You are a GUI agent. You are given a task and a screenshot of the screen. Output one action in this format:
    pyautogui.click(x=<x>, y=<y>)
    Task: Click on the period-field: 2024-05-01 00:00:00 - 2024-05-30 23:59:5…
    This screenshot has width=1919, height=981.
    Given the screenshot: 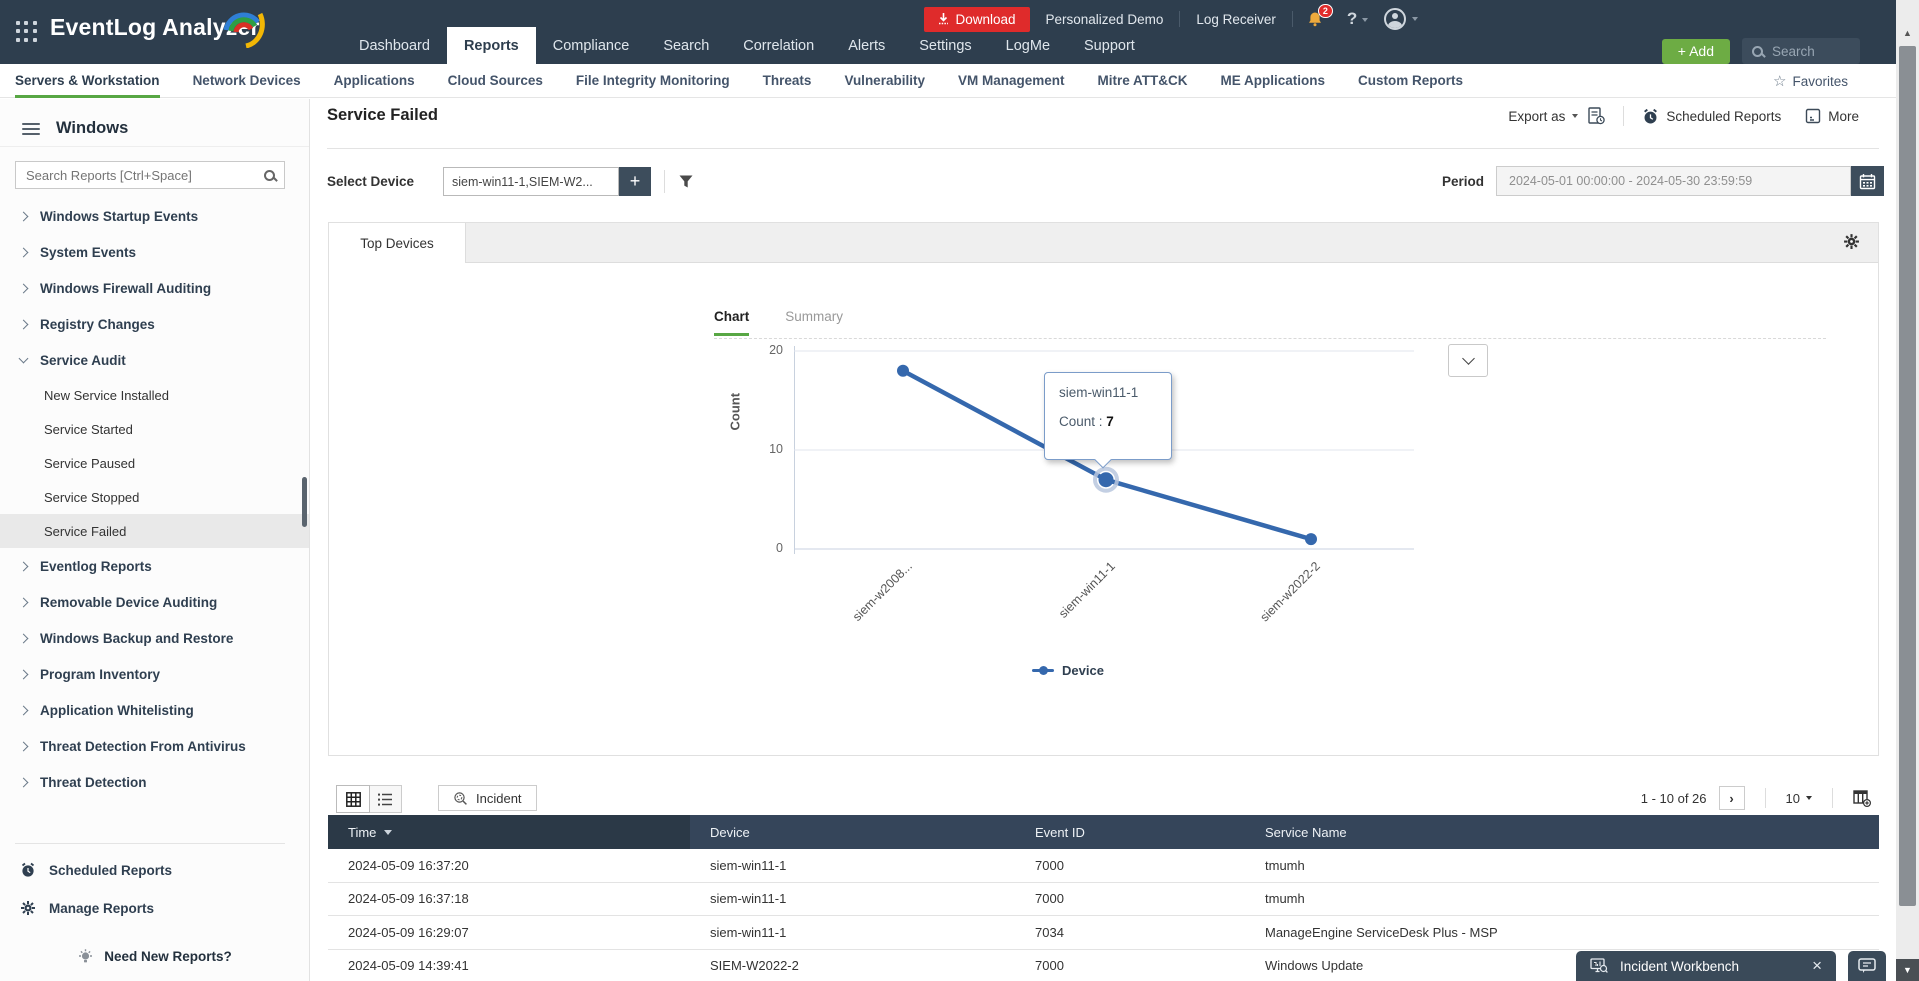 What is the action you would take?
    pyautogui.click(x=1673, y=181)
    